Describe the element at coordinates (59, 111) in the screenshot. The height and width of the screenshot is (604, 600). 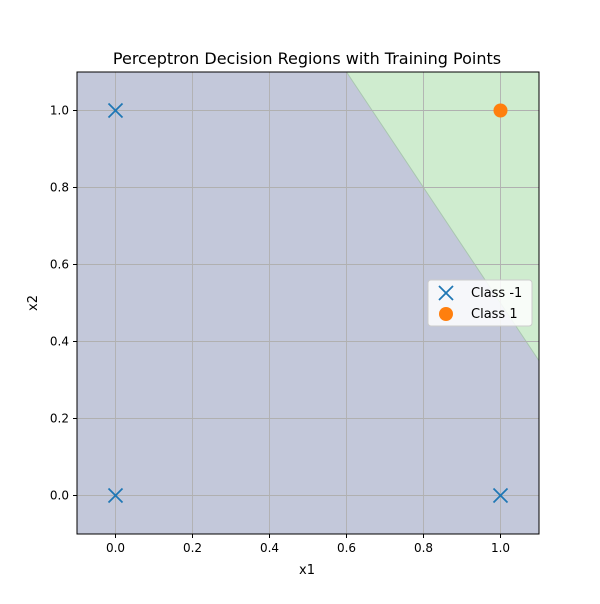
I see `y-tick-label: 1.0` at that location.